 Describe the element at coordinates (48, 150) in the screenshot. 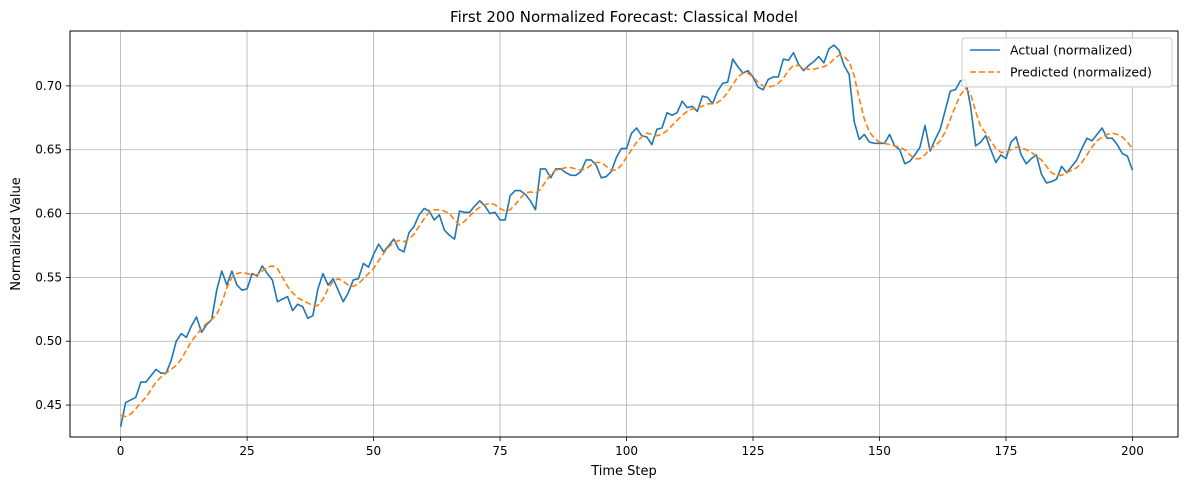

I see `y-tick-label: 0.65` at that location.